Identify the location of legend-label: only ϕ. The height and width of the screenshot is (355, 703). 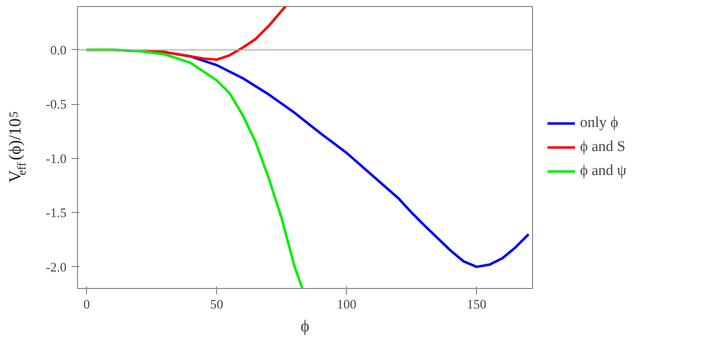
(599, 123).